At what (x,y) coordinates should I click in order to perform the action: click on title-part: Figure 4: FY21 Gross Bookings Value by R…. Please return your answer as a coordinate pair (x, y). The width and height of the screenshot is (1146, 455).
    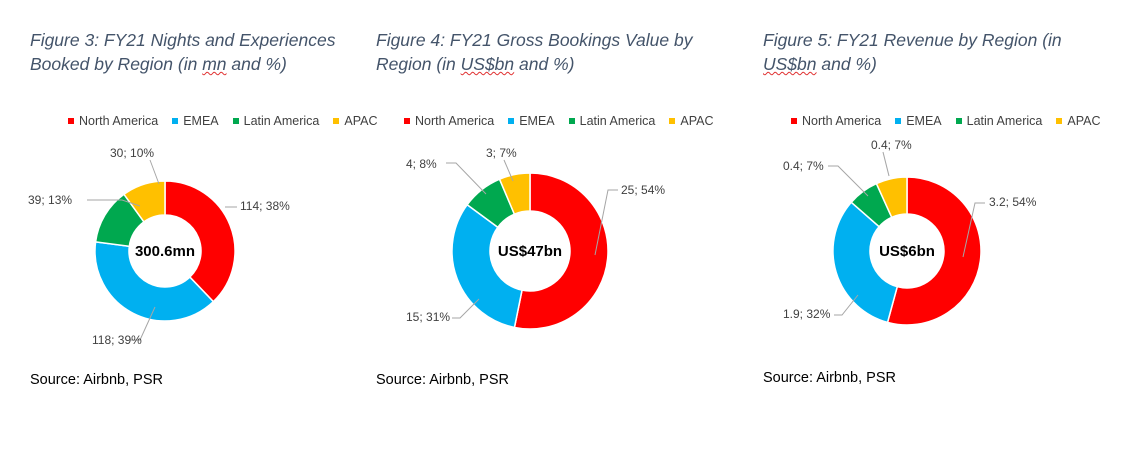
    Looking at the image, I should click on (534, 52).